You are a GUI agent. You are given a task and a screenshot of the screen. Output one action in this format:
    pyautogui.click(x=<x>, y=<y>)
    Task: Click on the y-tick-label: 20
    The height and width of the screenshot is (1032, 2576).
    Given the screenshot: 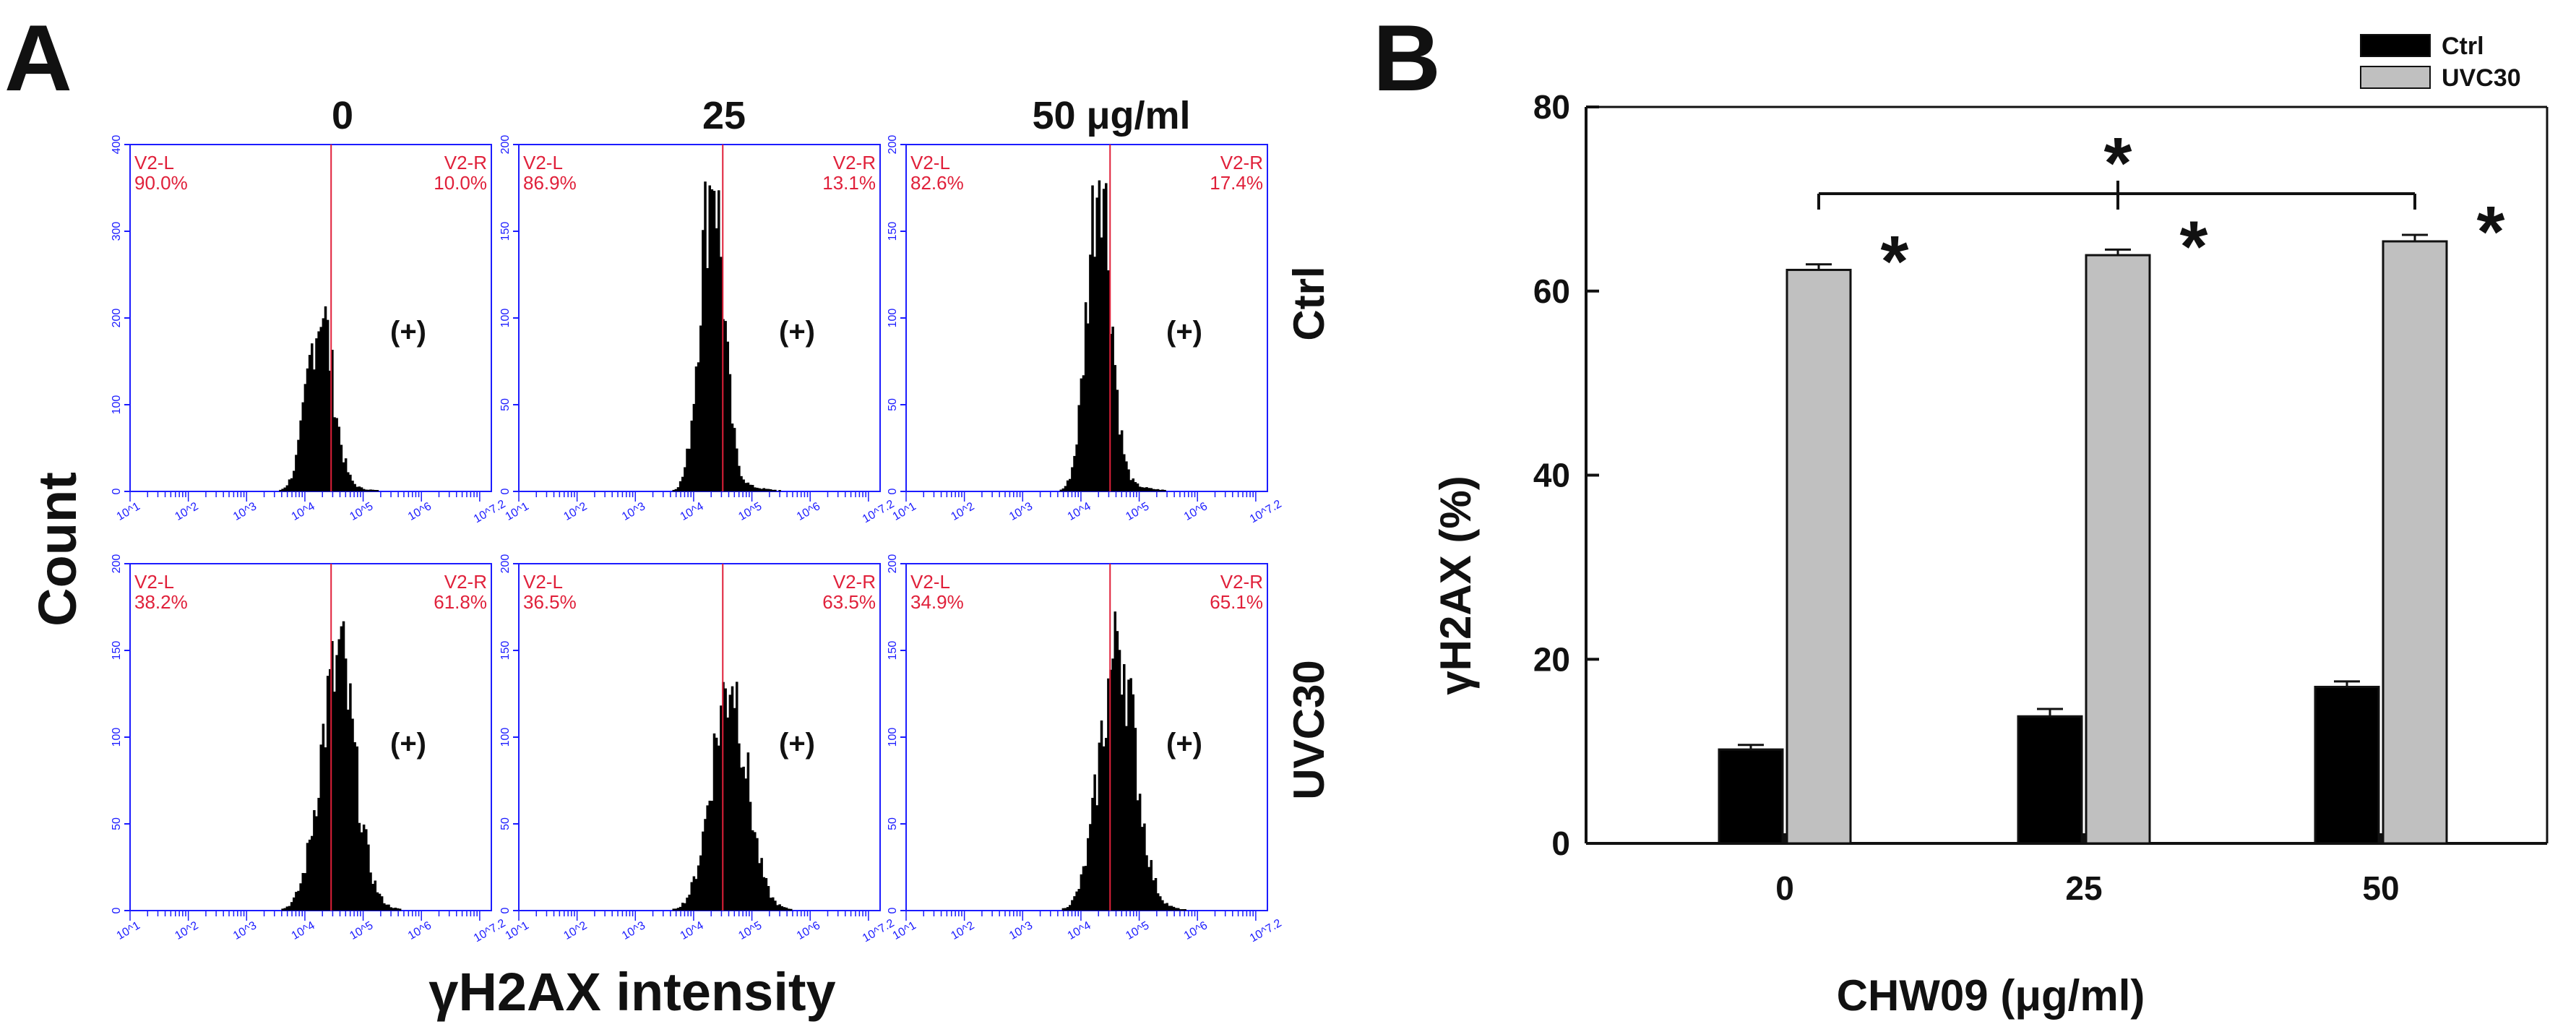 What is the action you would take?
    pyautogui.click(x=1551, y=659)
    